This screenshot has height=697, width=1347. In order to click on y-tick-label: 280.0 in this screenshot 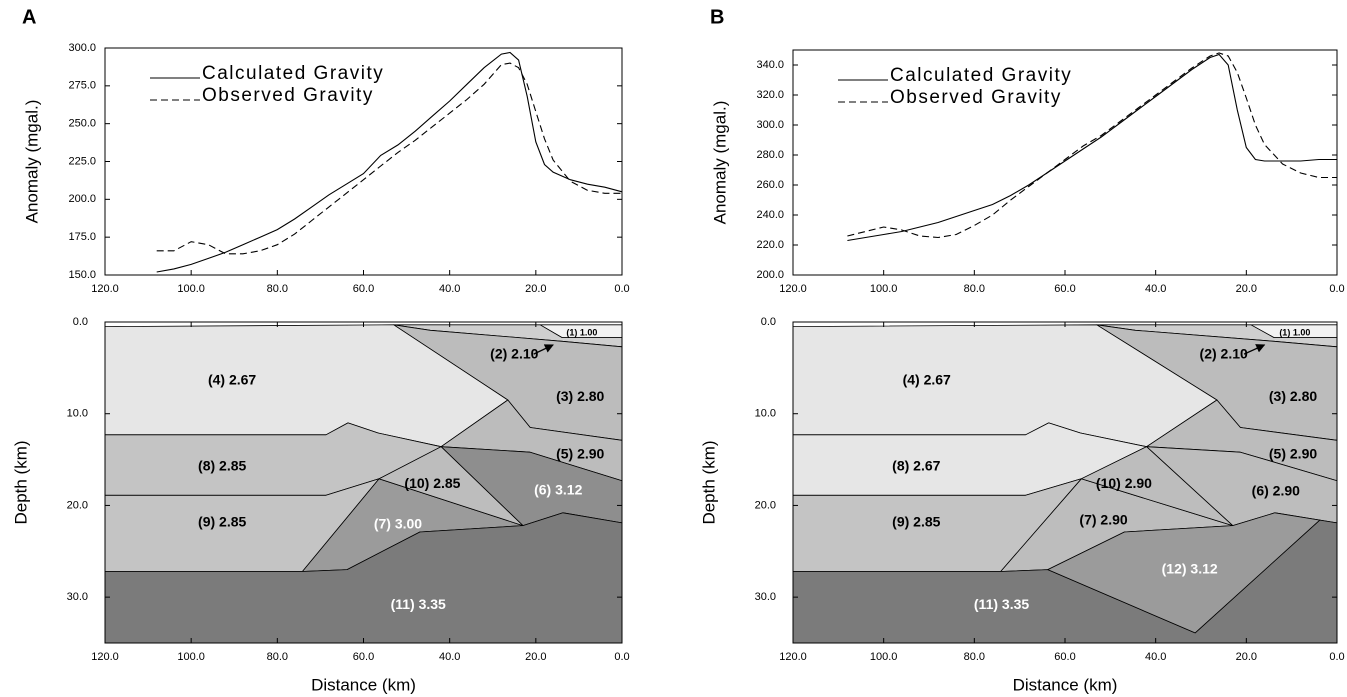, I will do `click(770, 155)`.